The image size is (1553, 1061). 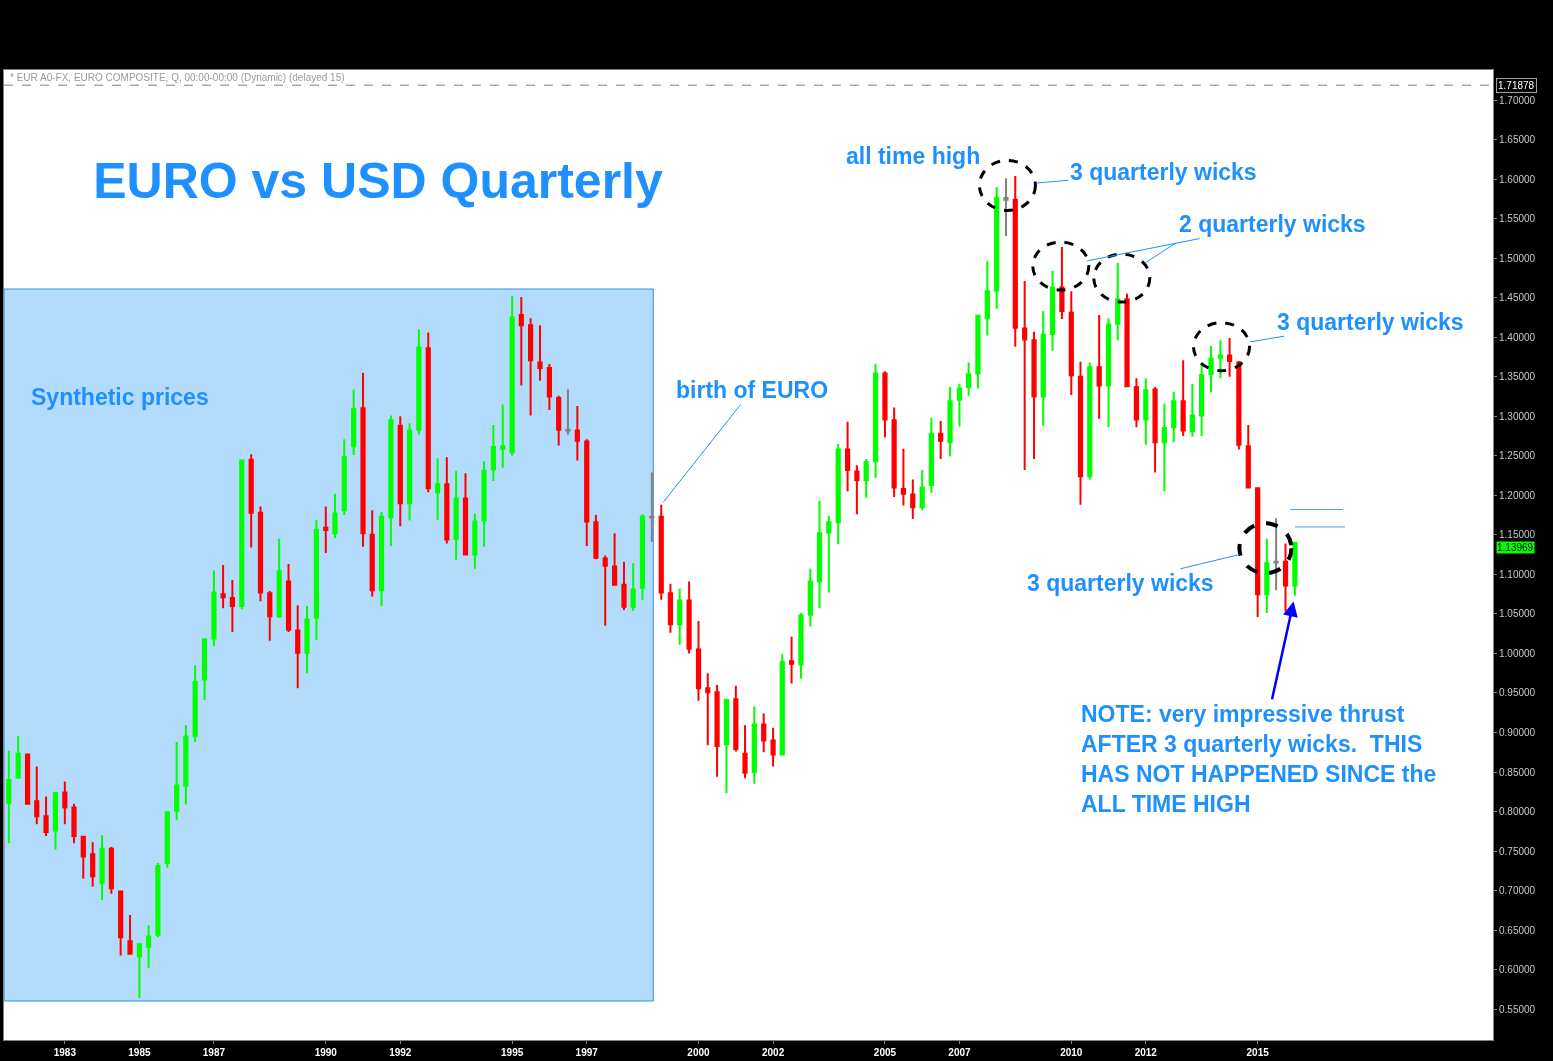 I want to click on x-tick-label: 2010, so click(x=1071, y=1052).